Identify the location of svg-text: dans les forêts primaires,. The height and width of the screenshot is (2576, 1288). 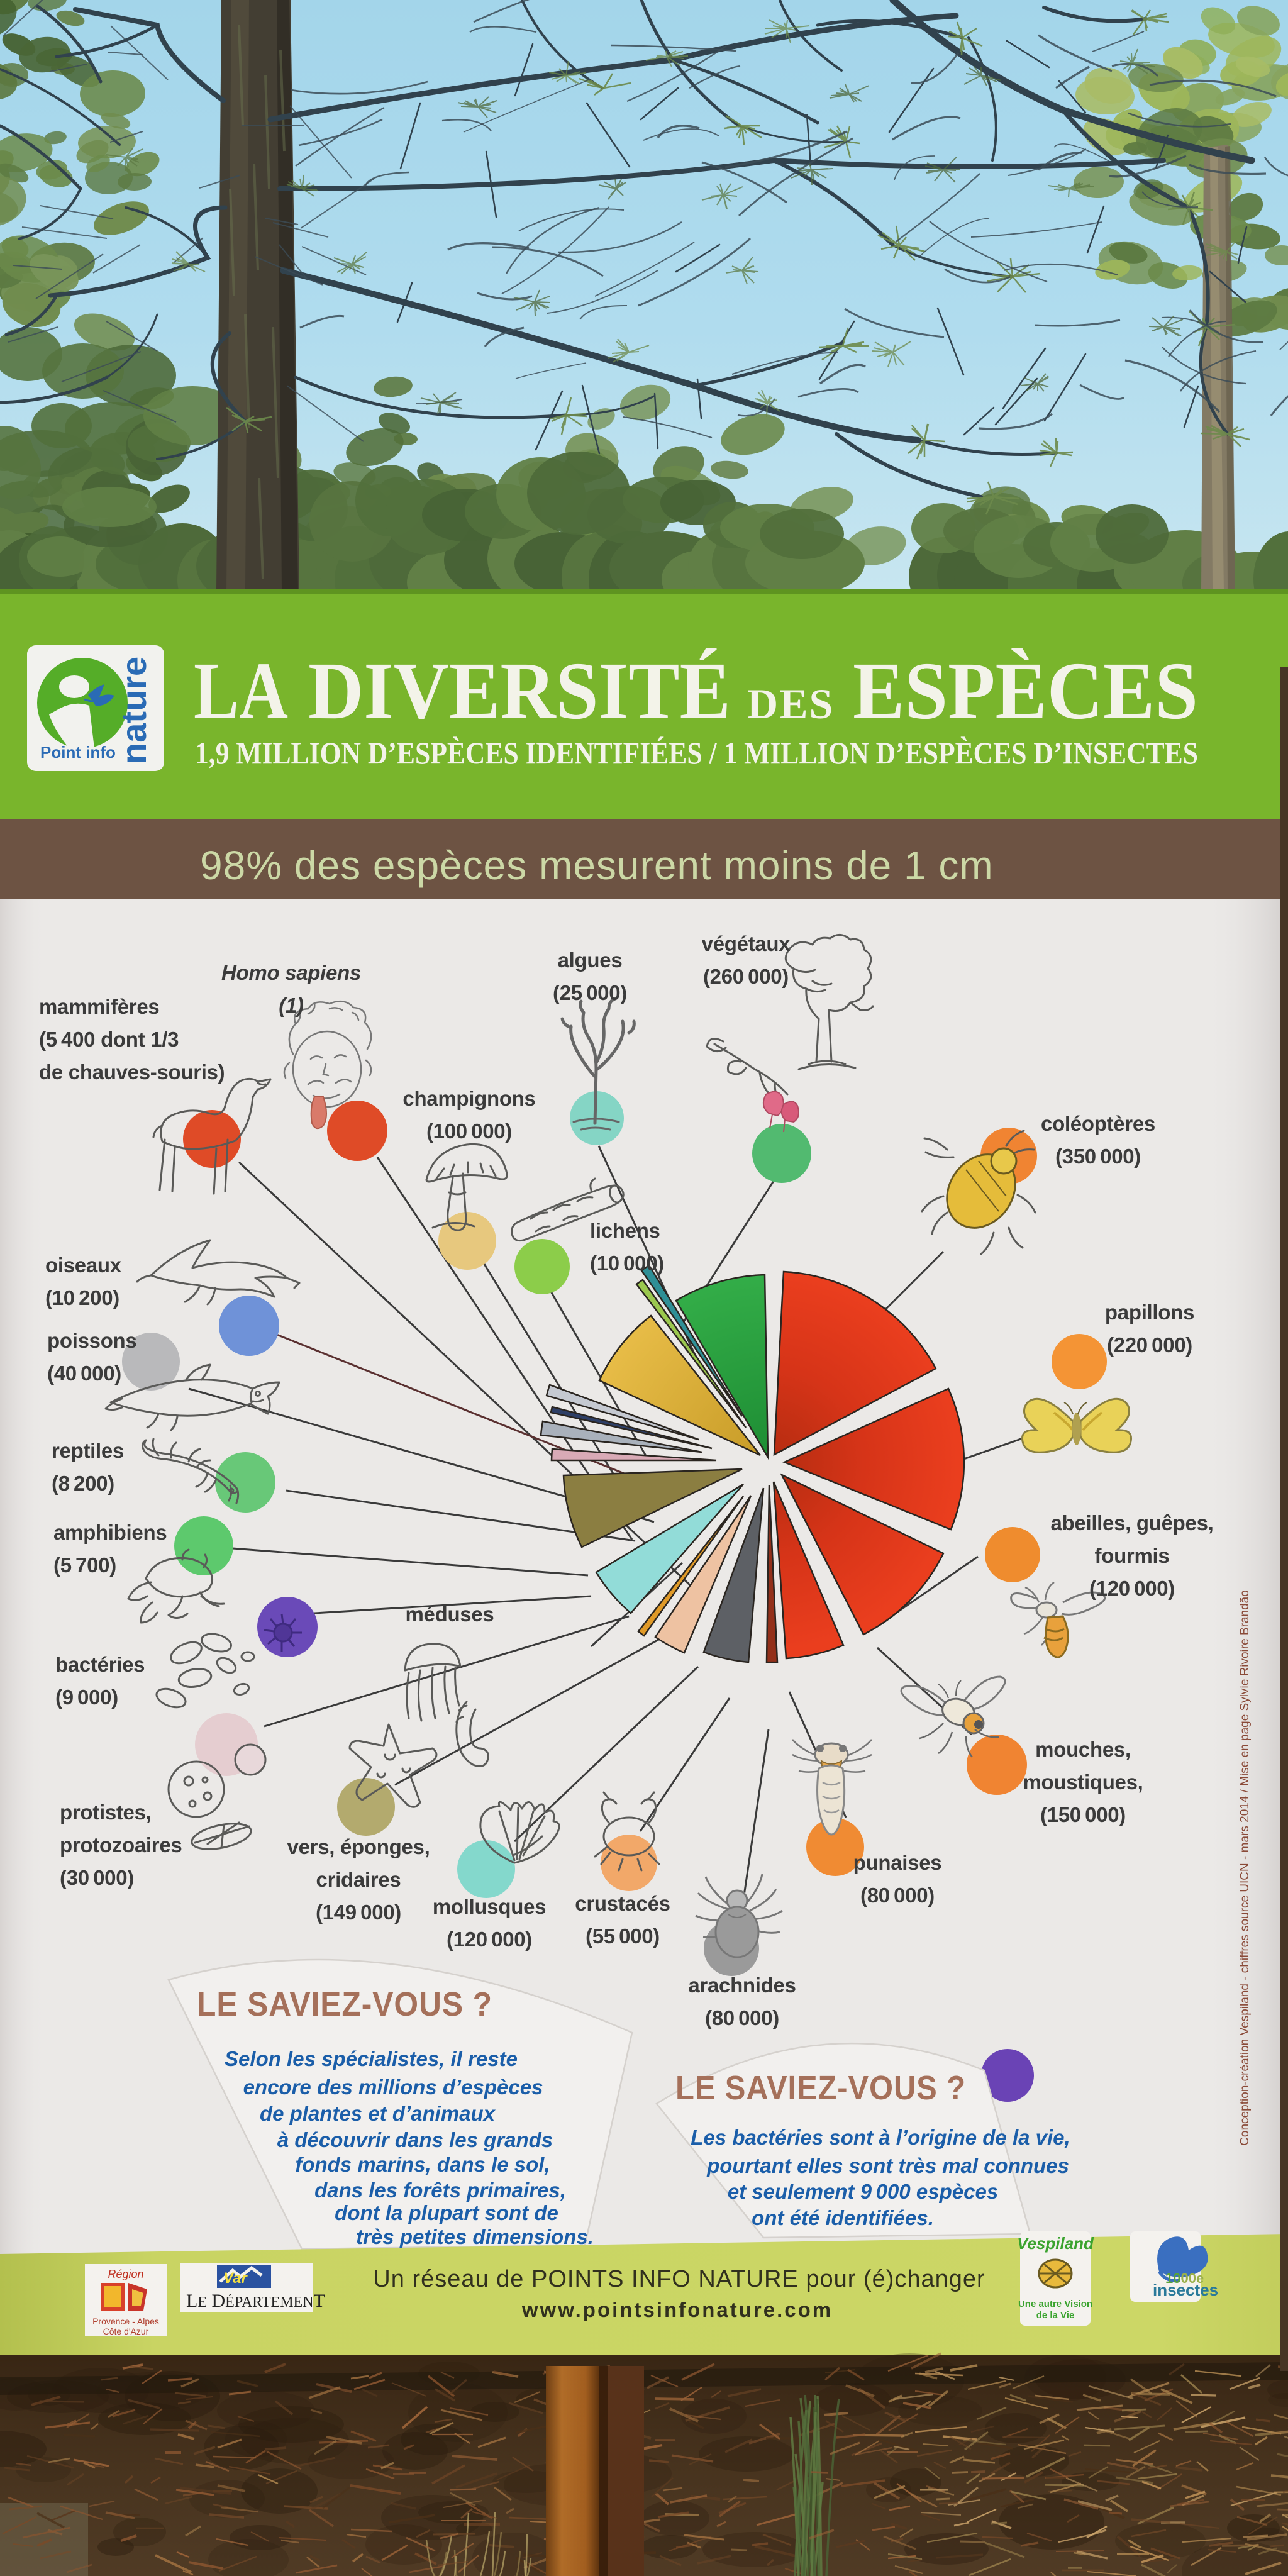
(440, 2190).